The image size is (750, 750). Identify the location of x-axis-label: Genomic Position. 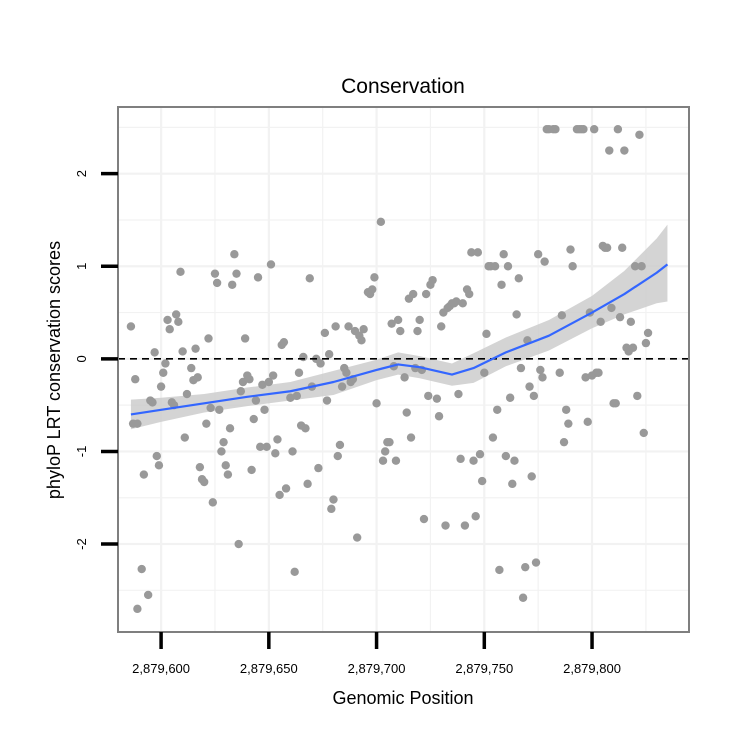
(402, 698).